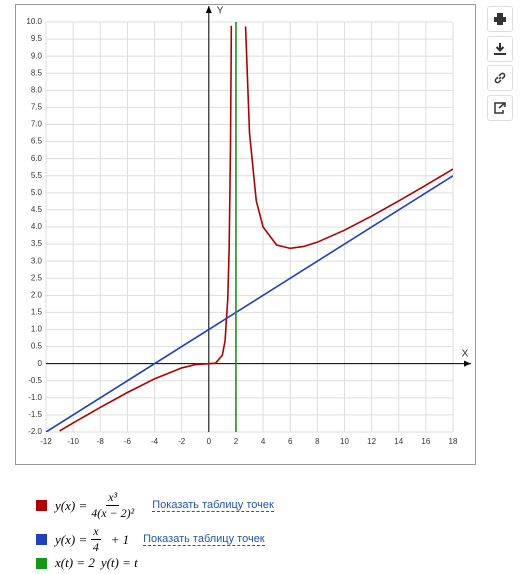  Describe the element at coordinates (209, 441) in the screenshot. I see `x-tick-label: 0` at that location.